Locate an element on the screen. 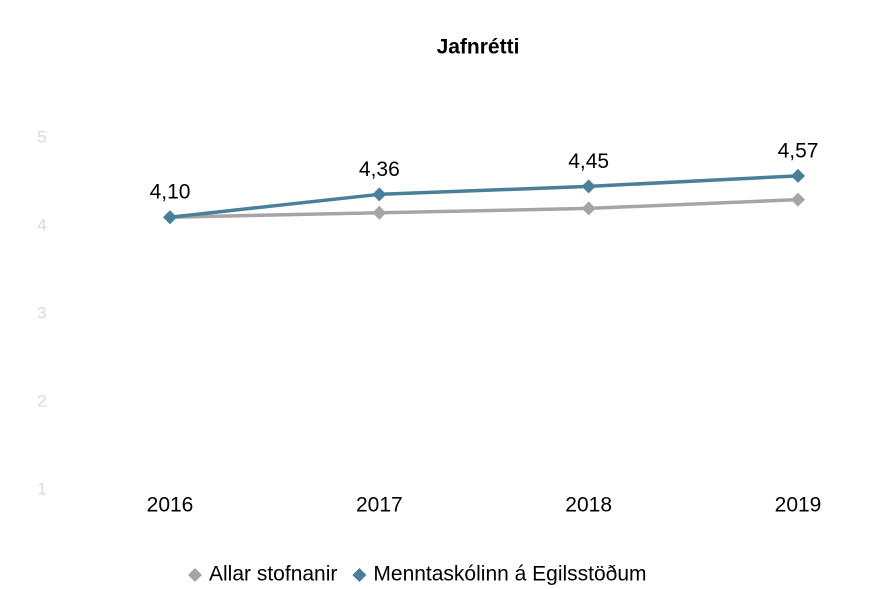 This screenshot has width=876, height=589. y-tick-label: 5 is located at coordinates (41, 136).